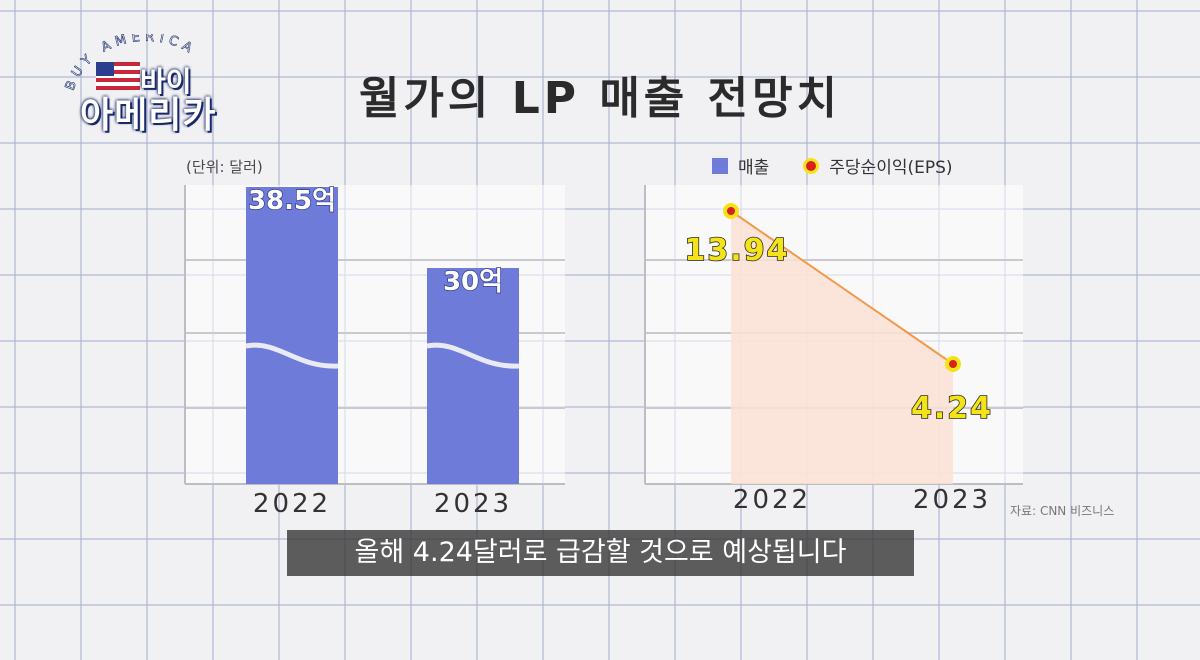  Describe the element at coordinates (754, 168) in the screenshot. I see `legend-revenue-label: 매출` at that location.